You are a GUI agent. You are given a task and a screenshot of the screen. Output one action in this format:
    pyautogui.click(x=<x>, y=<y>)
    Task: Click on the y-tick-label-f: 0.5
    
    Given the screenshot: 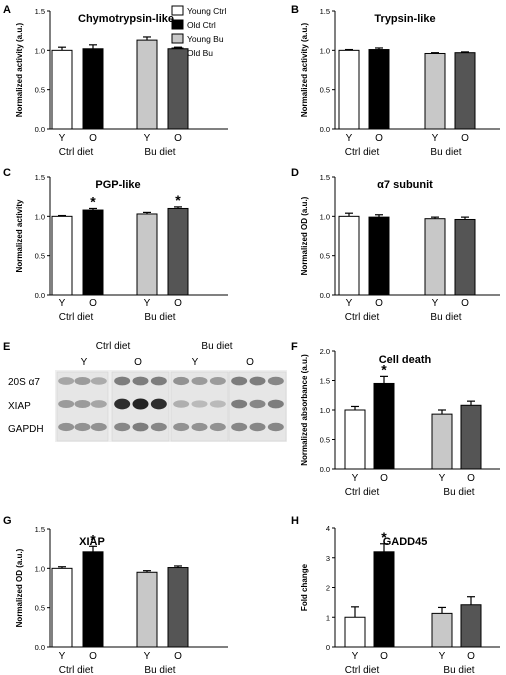 What is the action you would take?
    pyautogui.click(x=325, y=440)
    